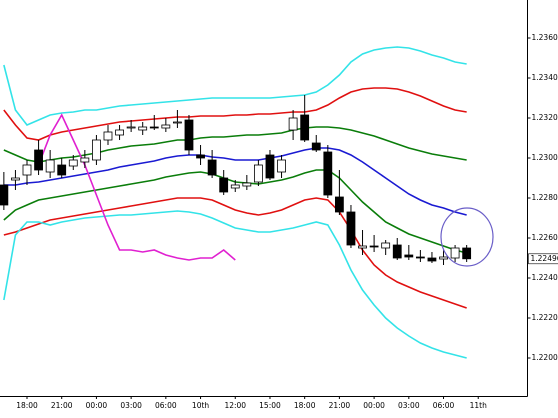 The width and height of the screenshot is (558, 418). I want to click on x-tick-label: 10th, so click(200, 405).